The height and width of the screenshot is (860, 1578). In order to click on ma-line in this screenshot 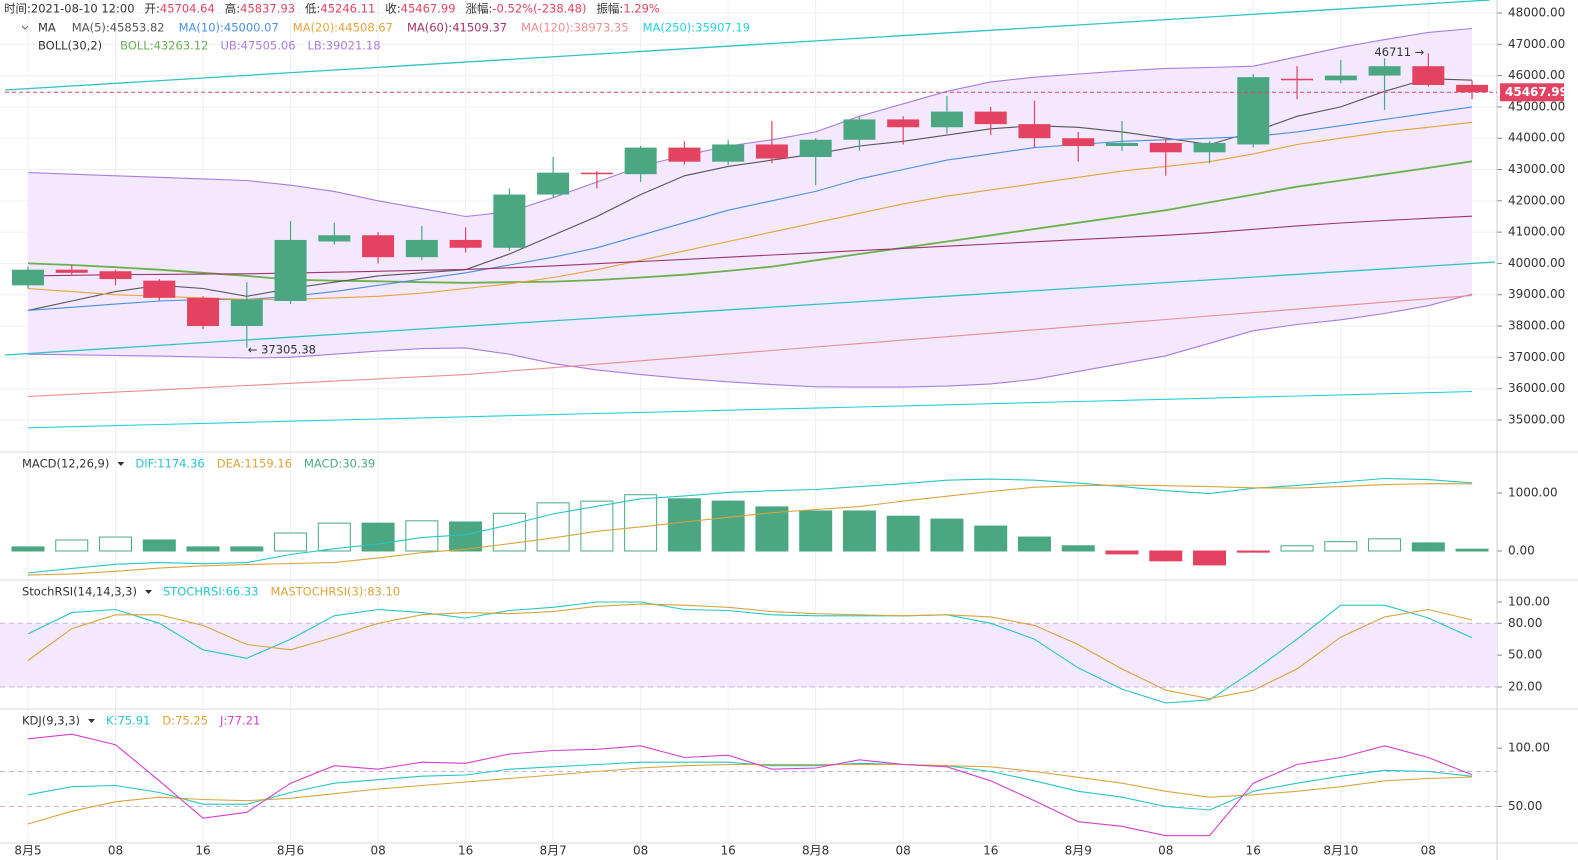, I will do `click(750, 346)`.